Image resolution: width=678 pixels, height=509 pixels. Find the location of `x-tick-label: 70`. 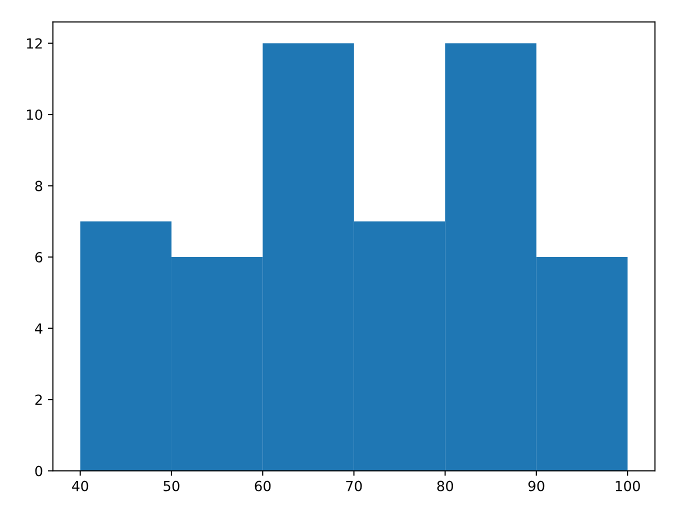

x-tick-label: 70 is located at coordinates (354, 486).